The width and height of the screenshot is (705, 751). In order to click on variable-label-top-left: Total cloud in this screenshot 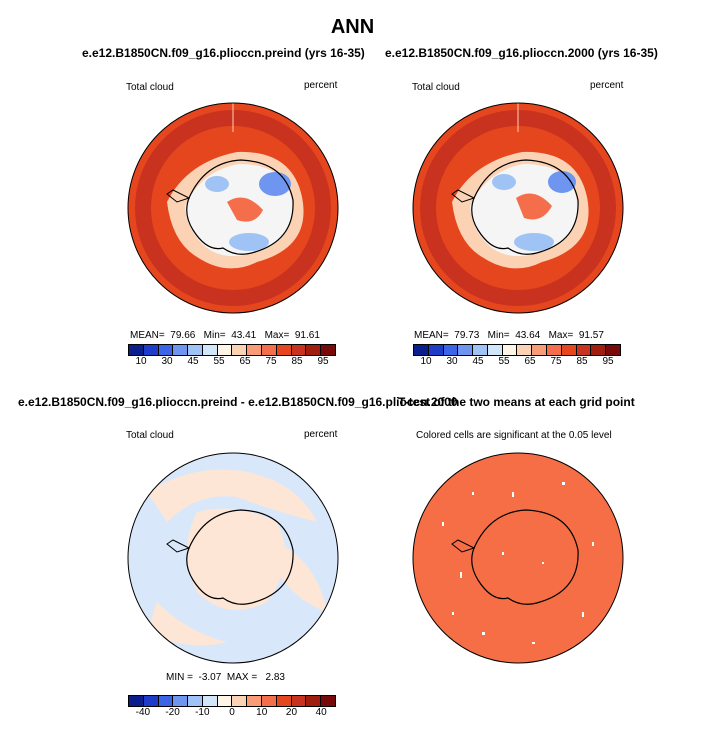, I will do `click(150, 87)`.